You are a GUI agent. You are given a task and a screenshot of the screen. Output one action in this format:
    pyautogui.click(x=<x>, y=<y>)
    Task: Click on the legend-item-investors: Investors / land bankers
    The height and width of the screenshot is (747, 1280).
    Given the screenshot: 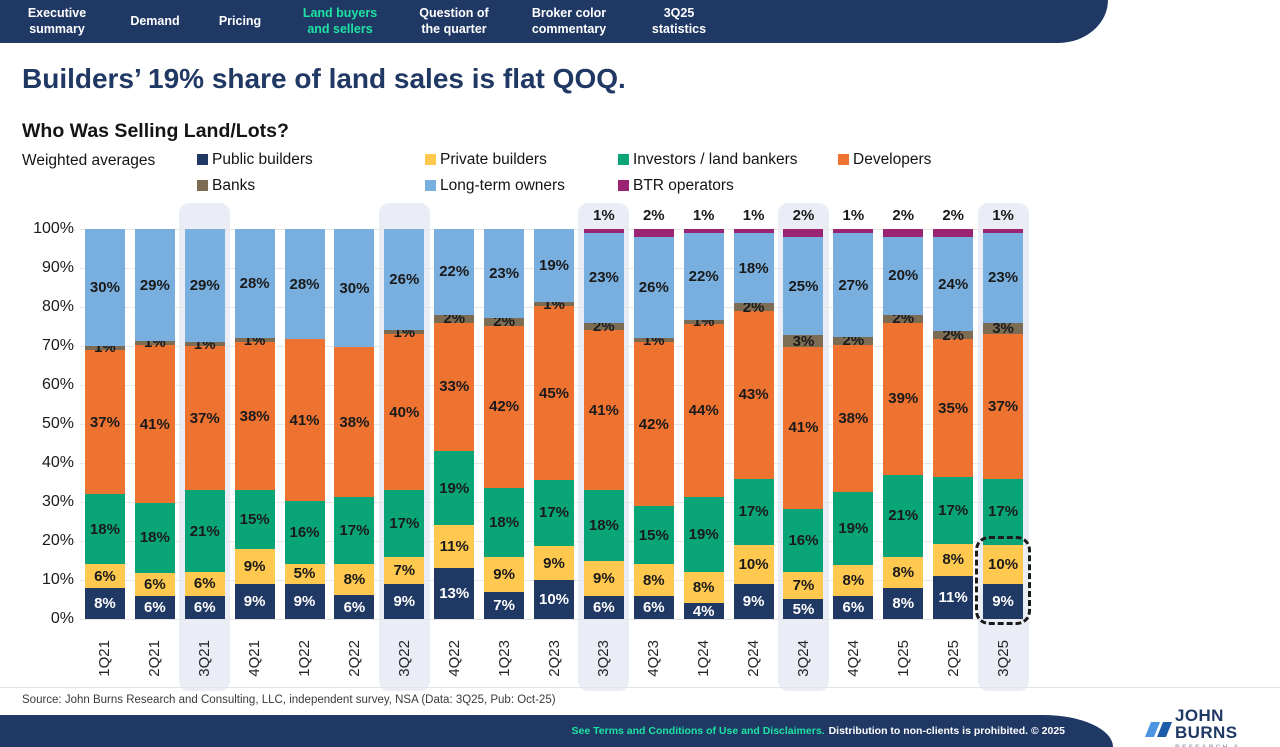 What is the action you would take?
    pyautogui.click(x=708, y=160)
    